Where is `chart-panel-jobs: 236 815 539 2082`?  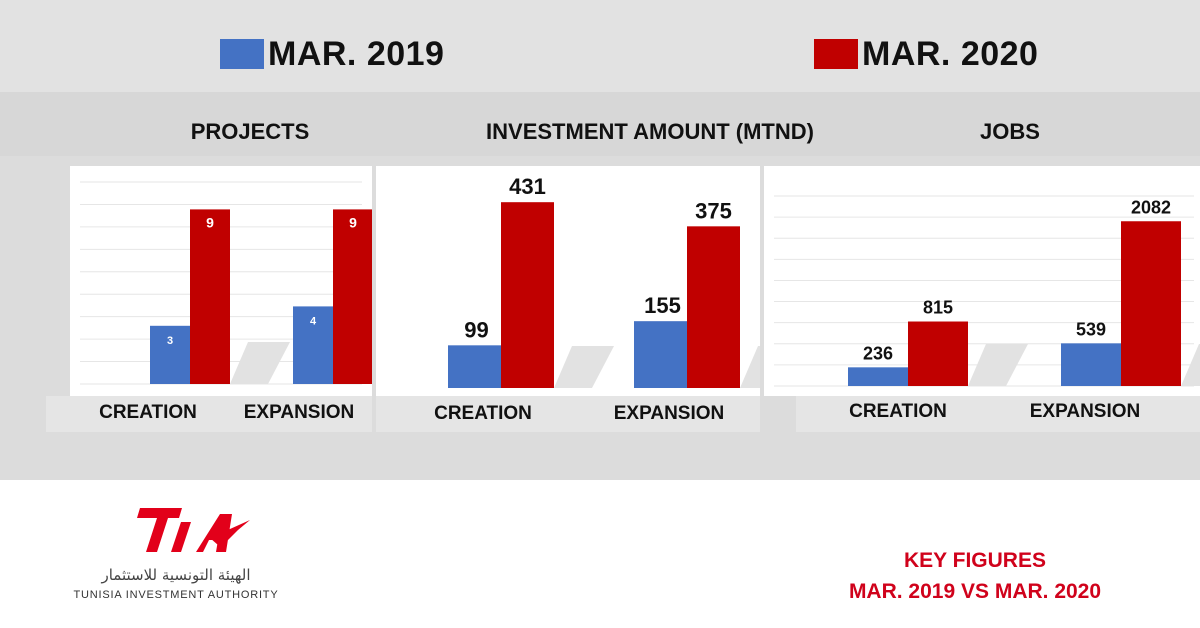
chart-panel-jobs: 236 815 539 2082 is located at coordinates (982, 281).